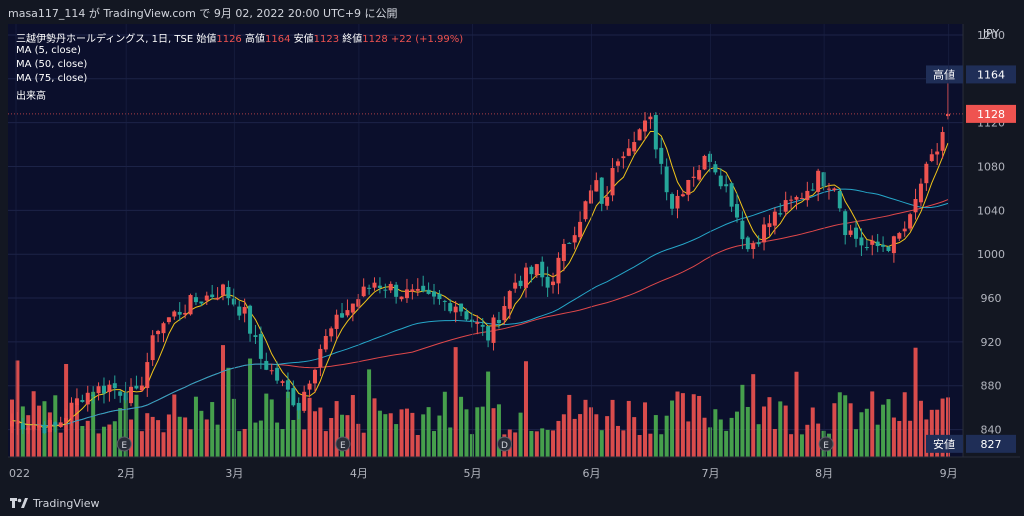 This screenshot has width=1024, height=516. I want to click on legend-ma5: MA (5, close), so click(48, 50).